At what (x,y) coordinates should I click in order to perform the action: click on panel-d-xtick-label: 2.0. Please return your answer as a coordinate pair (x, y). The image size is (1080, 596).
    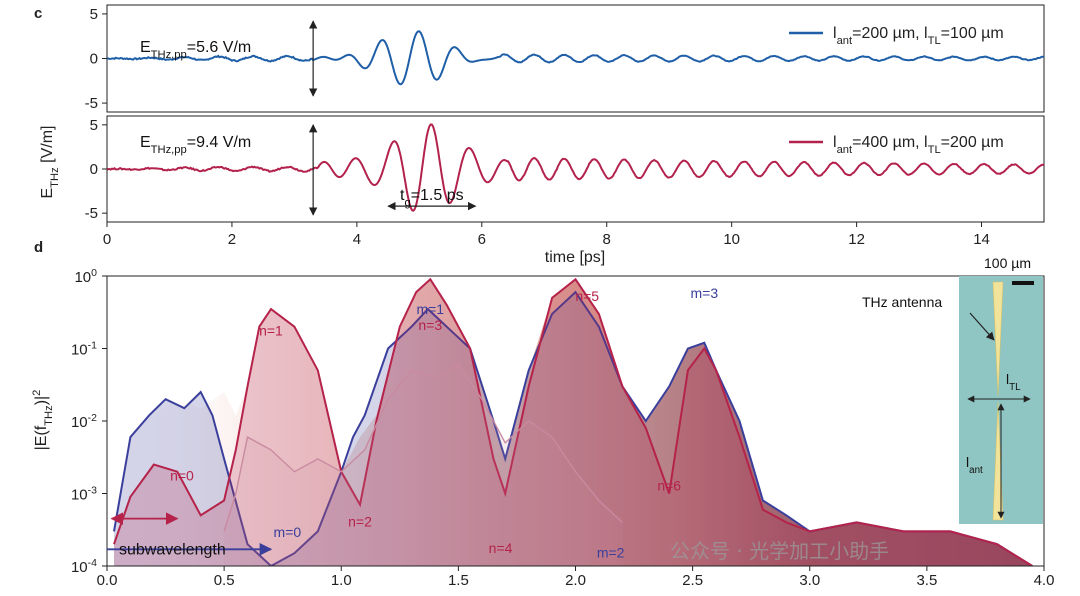
    Looking at the image, I should click on (575, 580).